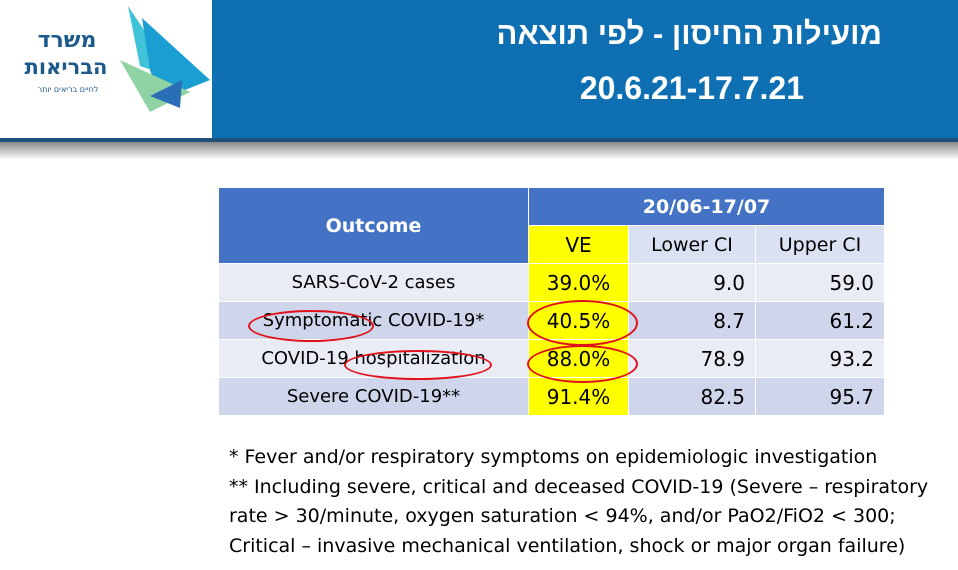  I want to click on annotation-circle-hospitalization, so click(418, 365).